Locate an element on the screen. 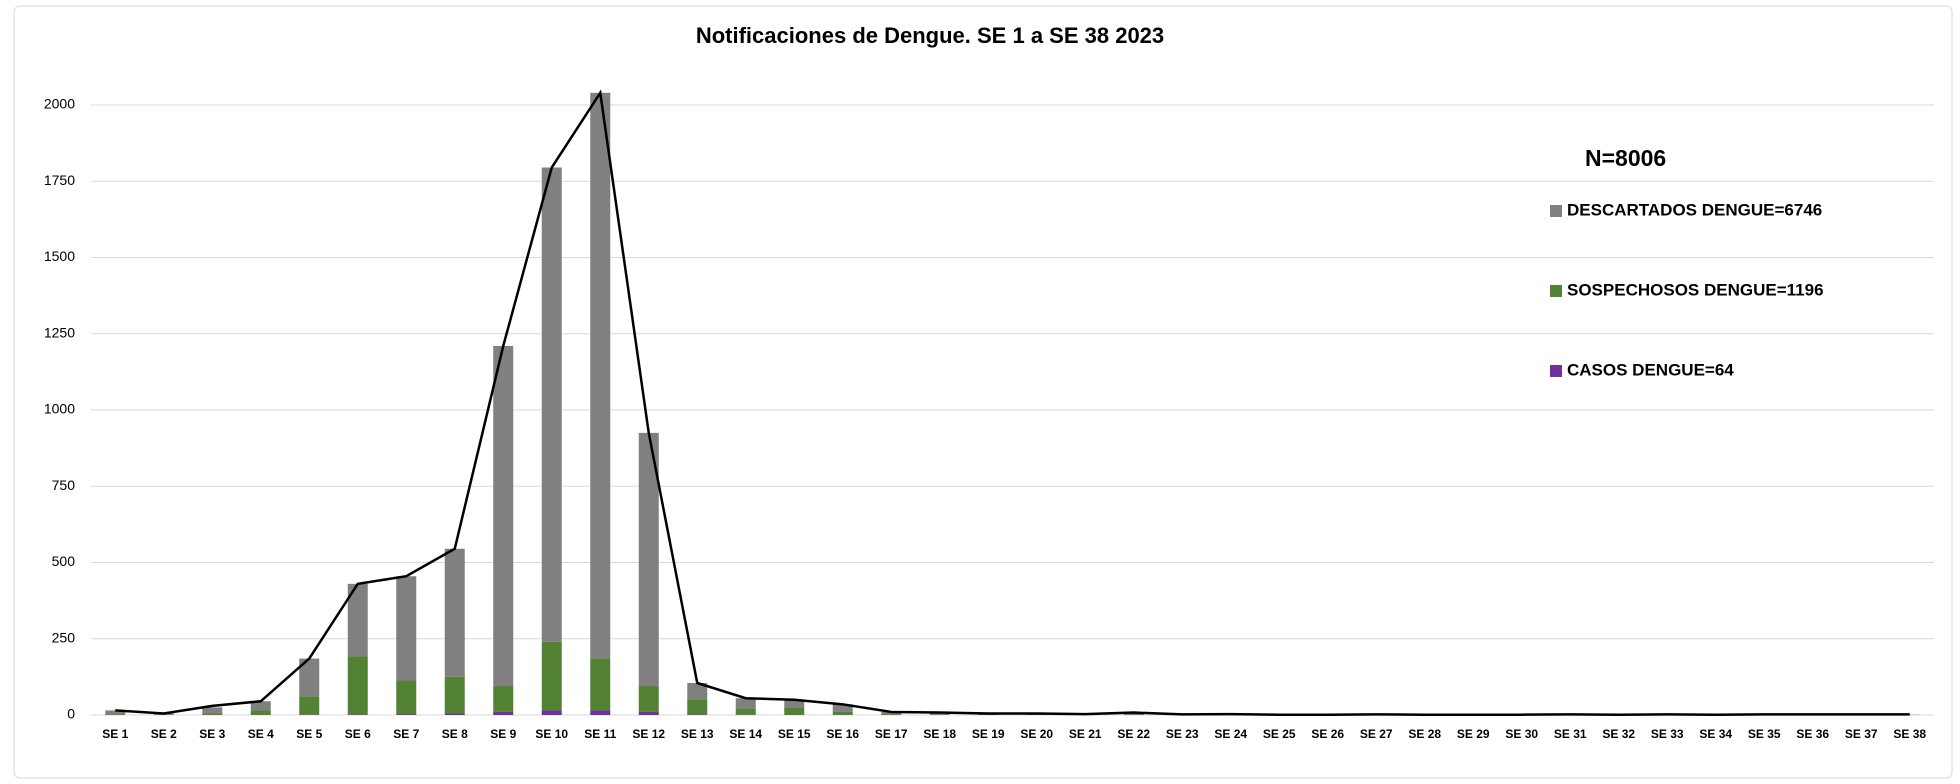 The image size is (1960, 784). x-tick-label: SE 2 is located at coordinates (164, 734).